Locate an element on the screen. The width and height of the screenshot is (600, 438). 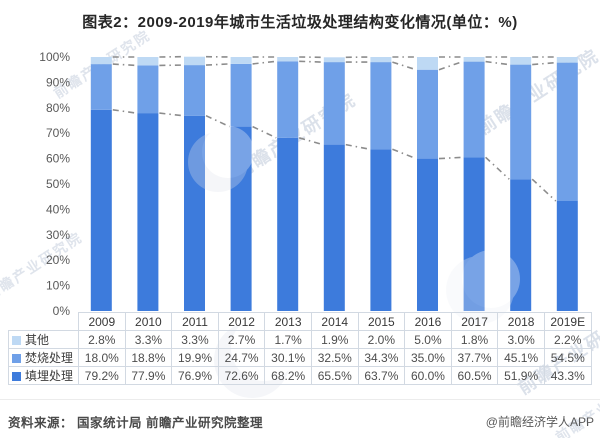
table-year-header: 2018 is located at coordinates (521, 321).